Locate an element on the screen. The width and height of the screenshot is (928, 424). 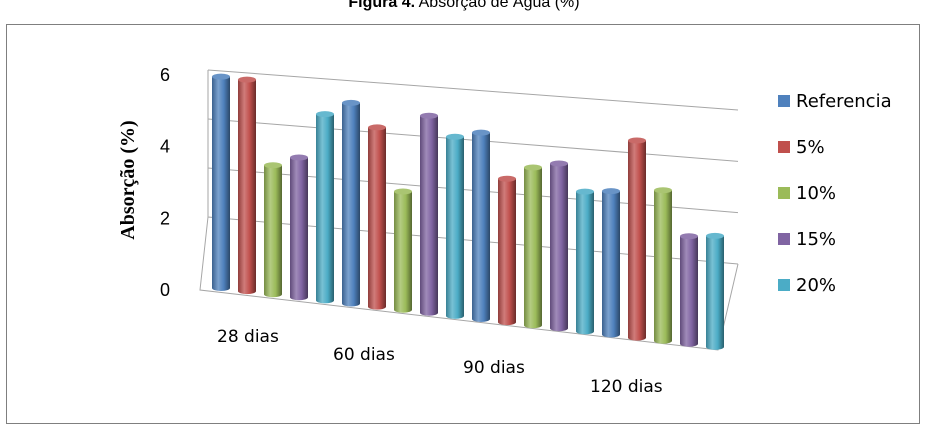
x-tick-label: 60 dias is located at coordinates (364, 355).